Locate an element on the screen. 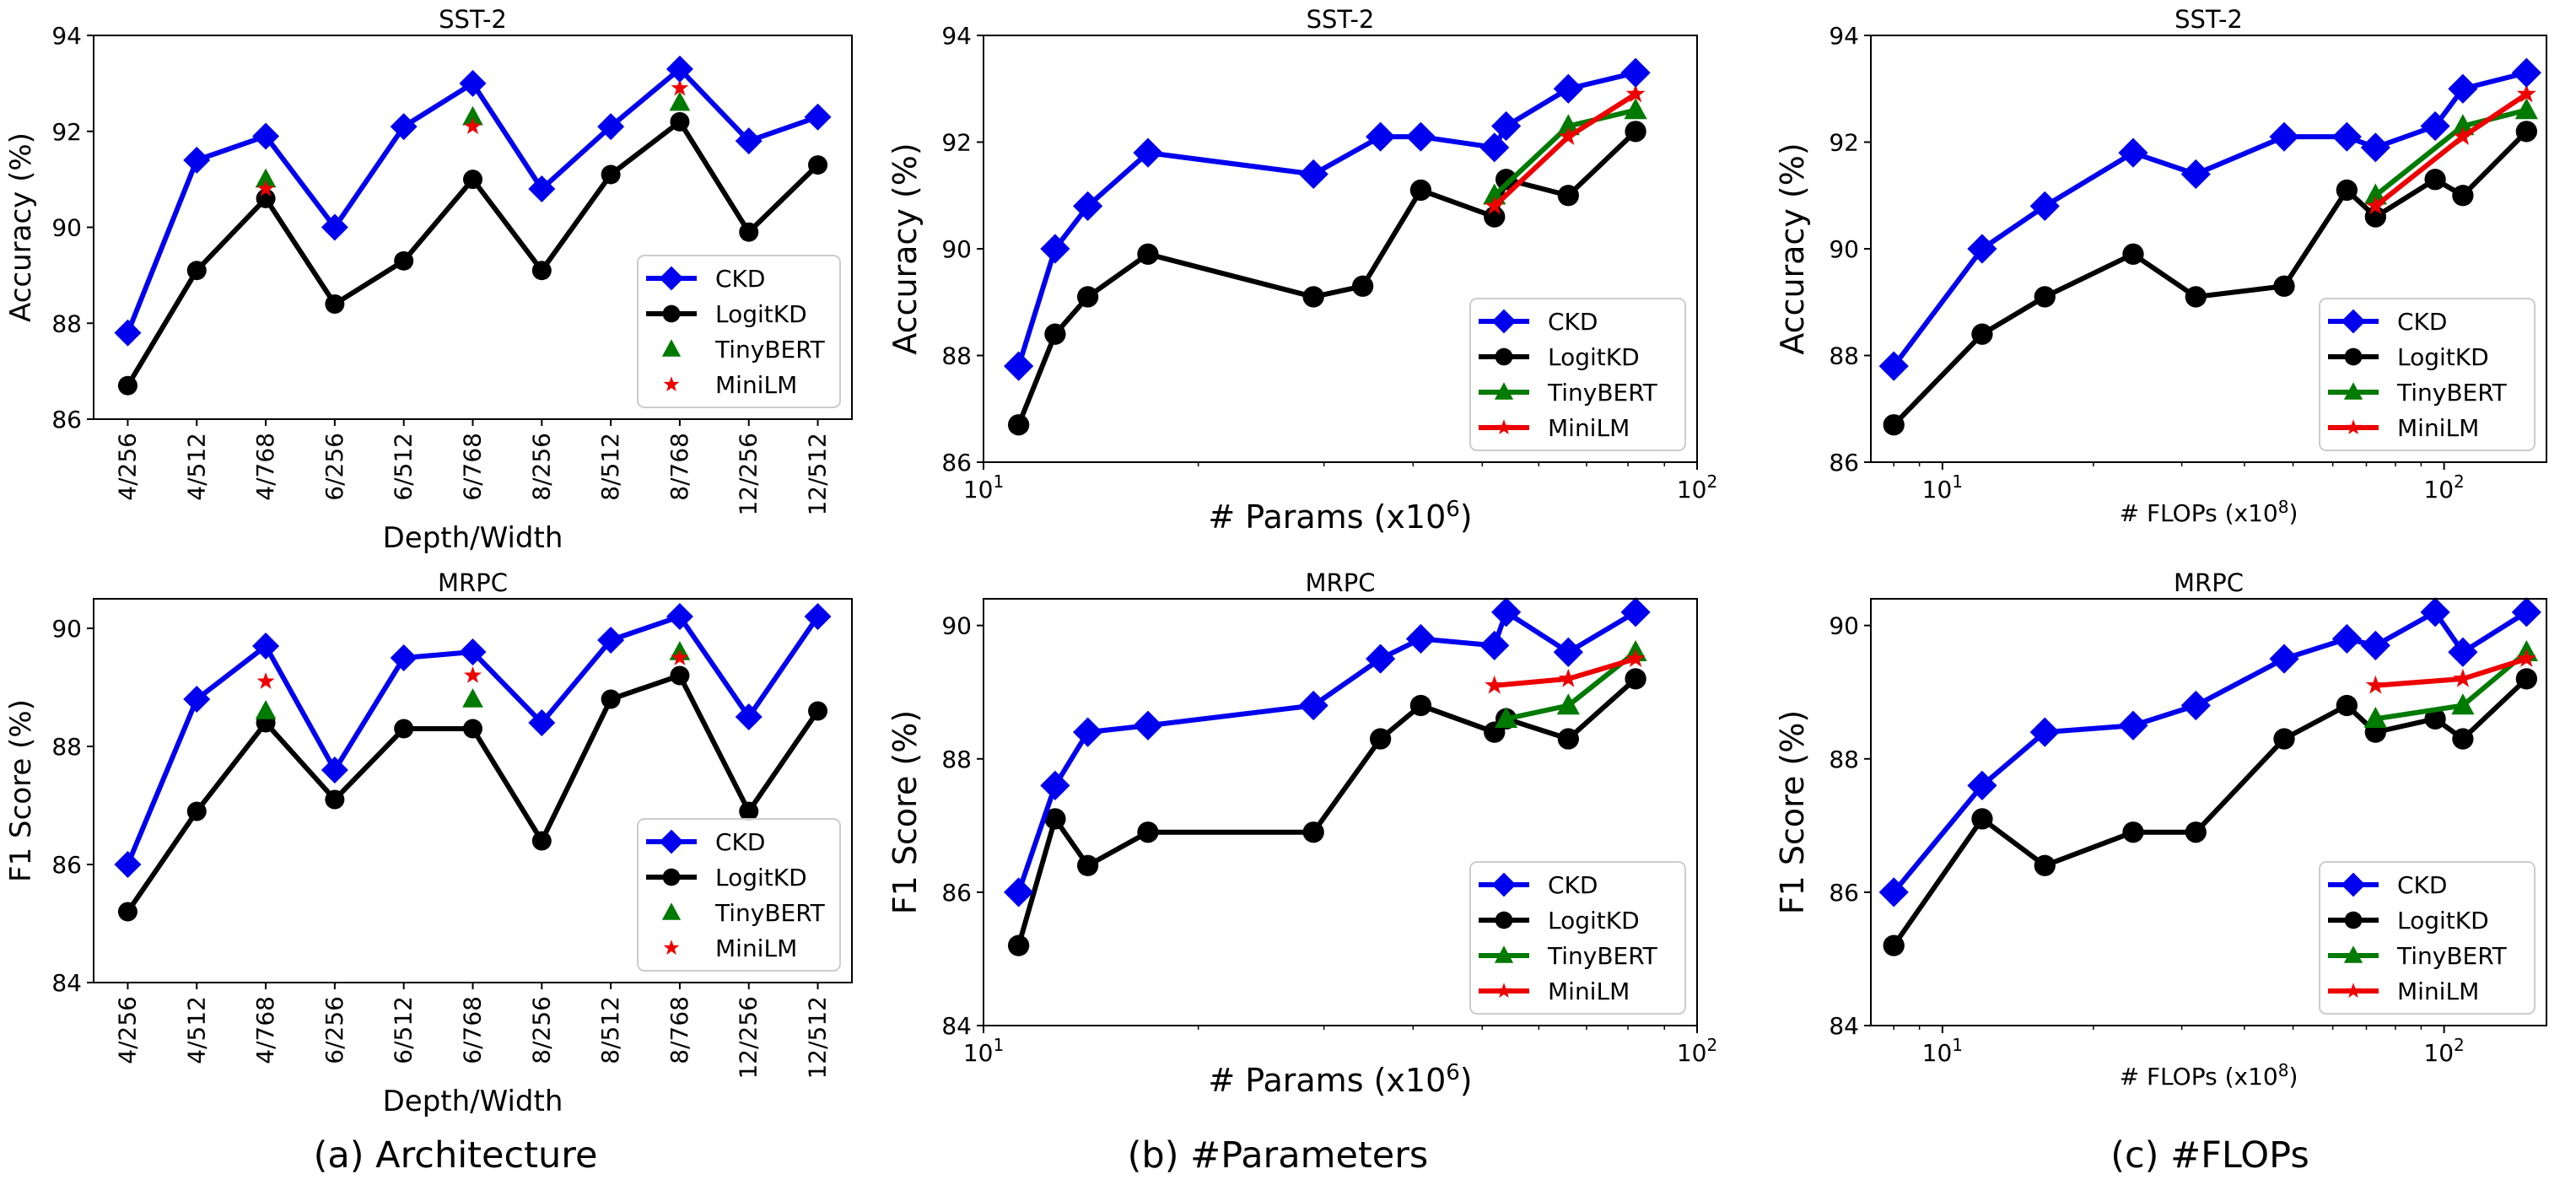  series-minilm is located at coordinates (472, 137).